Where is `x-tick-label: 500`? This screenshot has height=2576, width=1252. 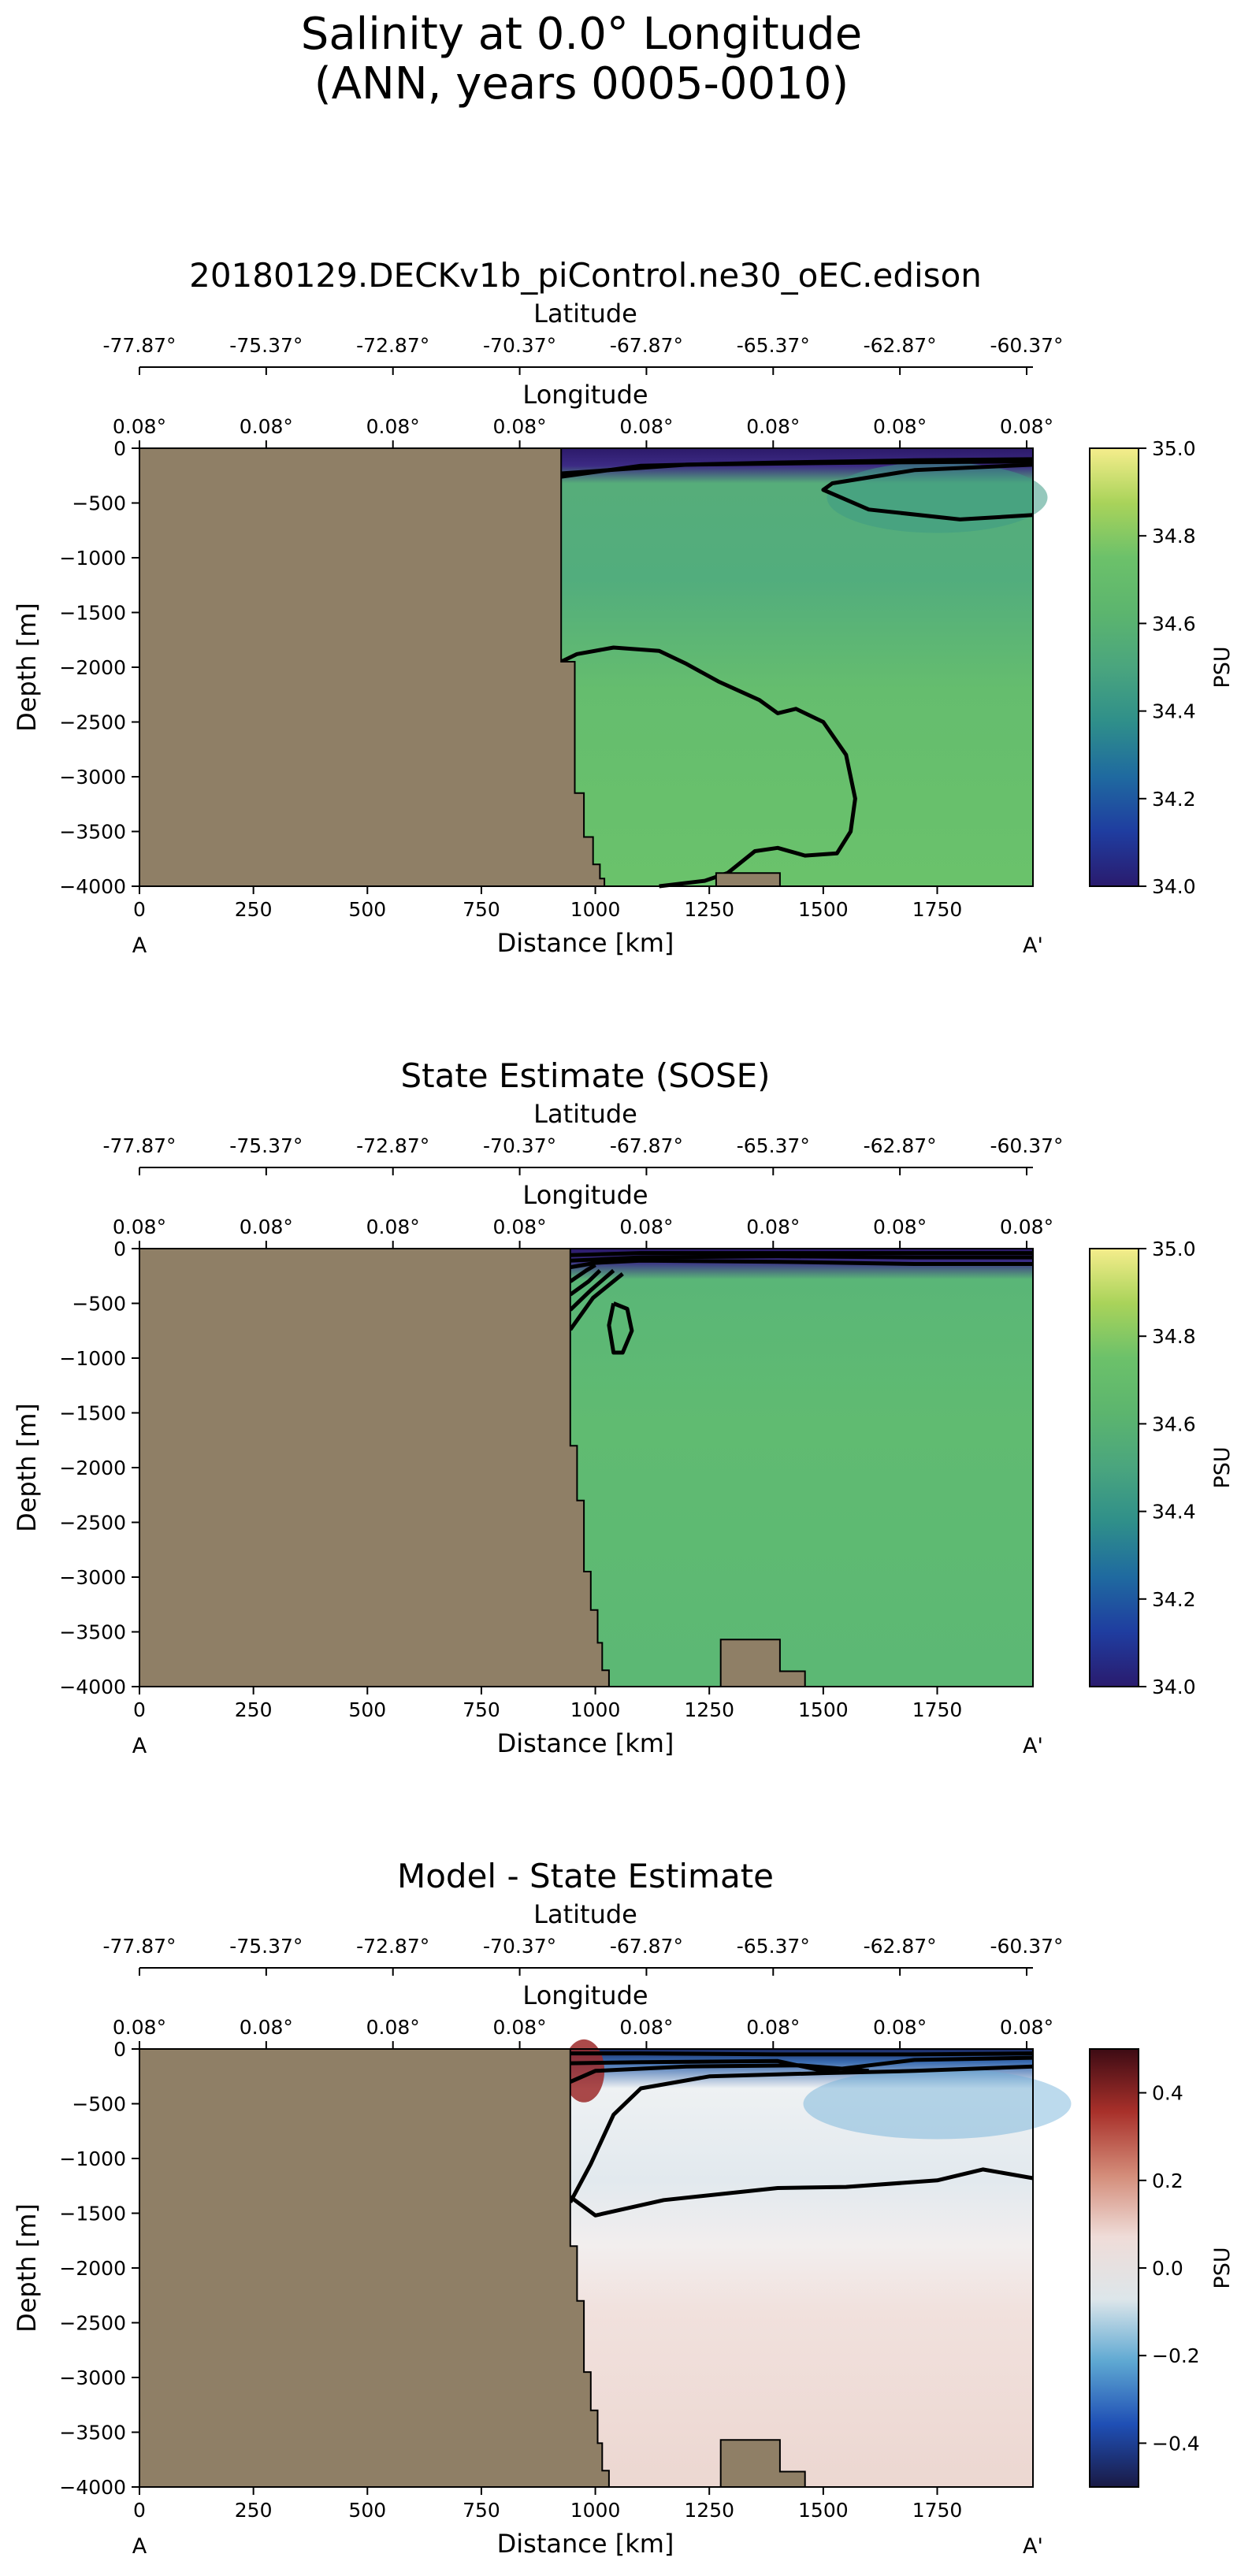
x-tick-label: 500 is located at coordinates (367, 909).